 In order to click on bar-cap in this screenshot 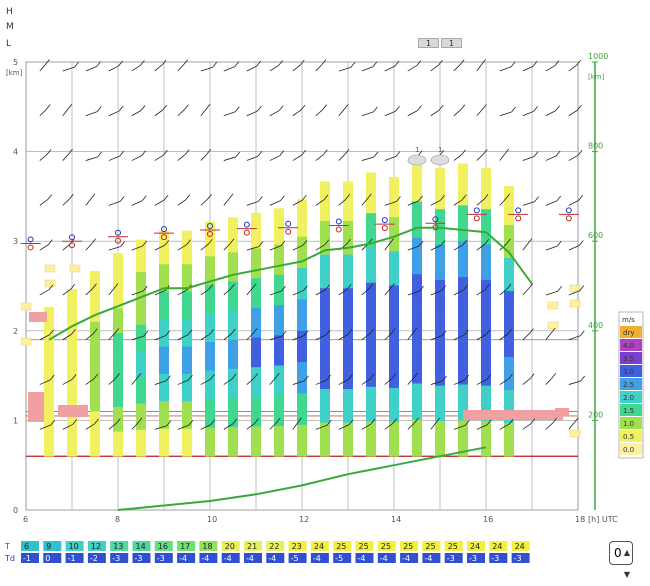, I will do `click(279, 211)`.